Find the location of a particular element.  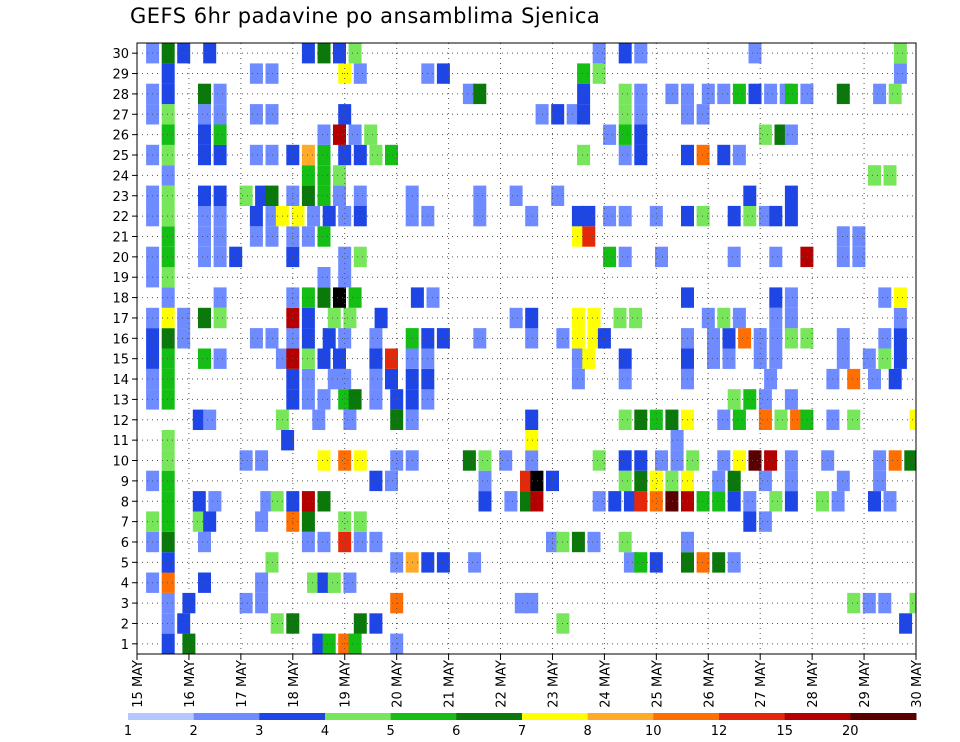

y-tick-label: 10 is located at coordinates (120, 462).